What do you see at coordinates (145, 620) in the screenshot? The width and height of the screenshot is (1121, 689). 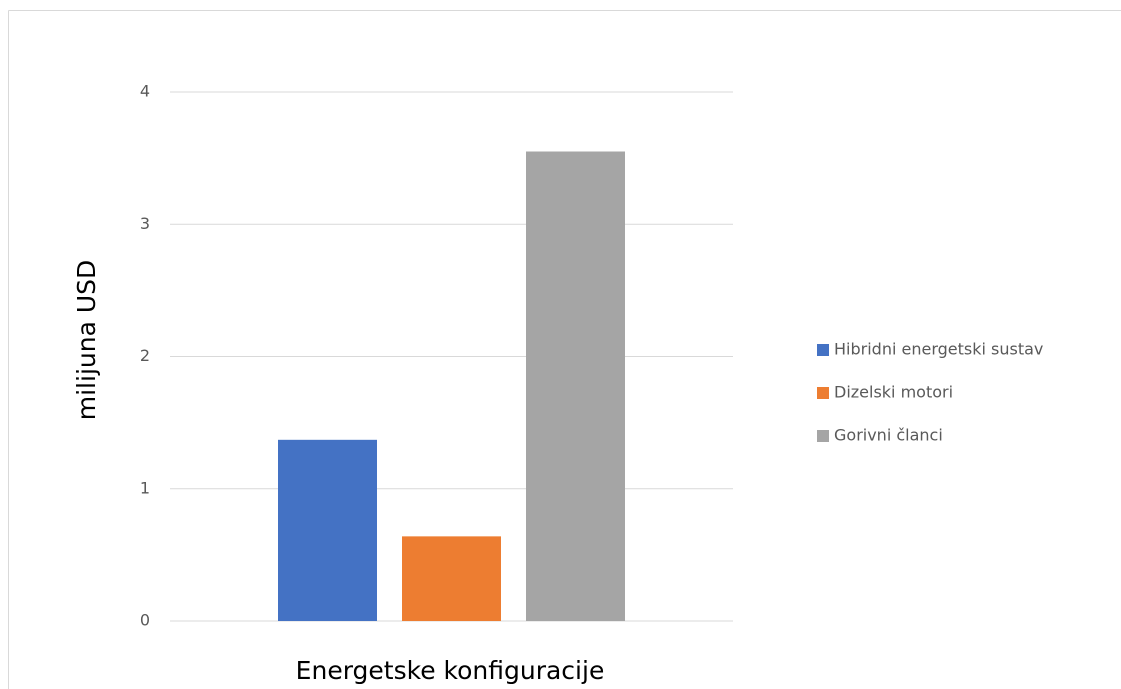 I see `y-tick-label: 0` at bounding box center [145, 620].